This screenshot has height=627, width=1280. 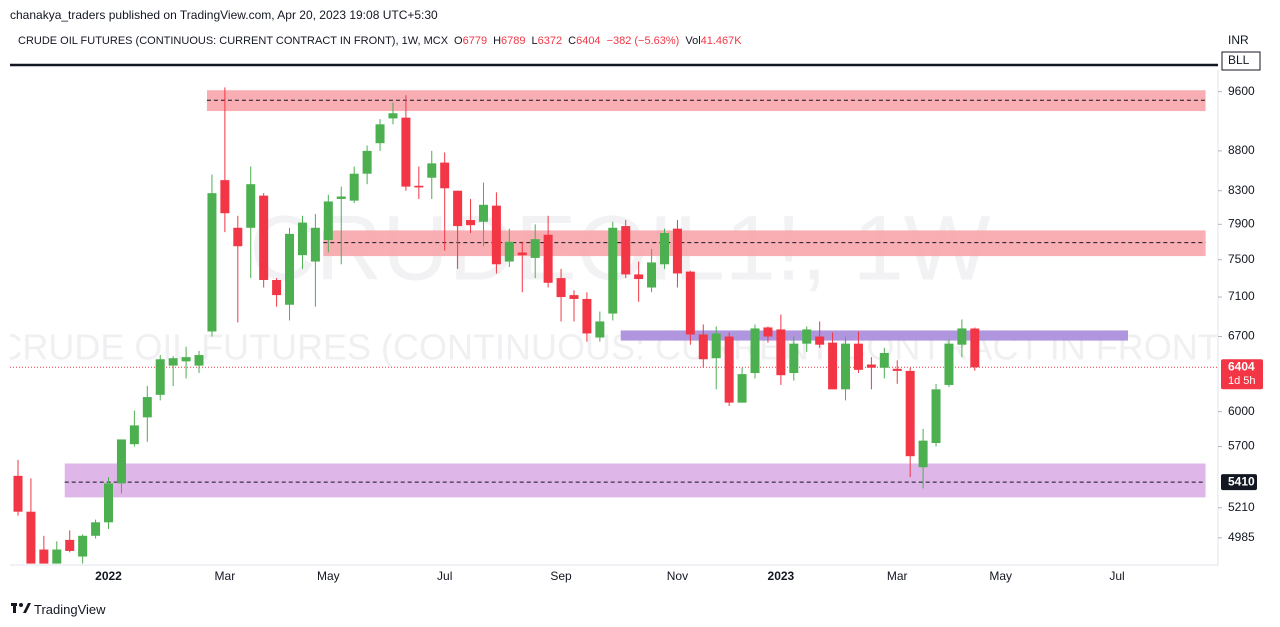 I want to click on y-tick-label: 8300, so click(x=1241, y=190).